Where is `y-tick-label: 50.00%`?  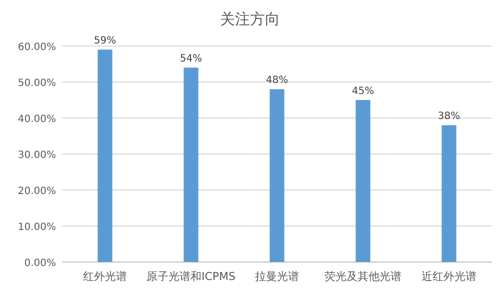
y-tick-label: 50.00% is located at coordinates (37, 83).